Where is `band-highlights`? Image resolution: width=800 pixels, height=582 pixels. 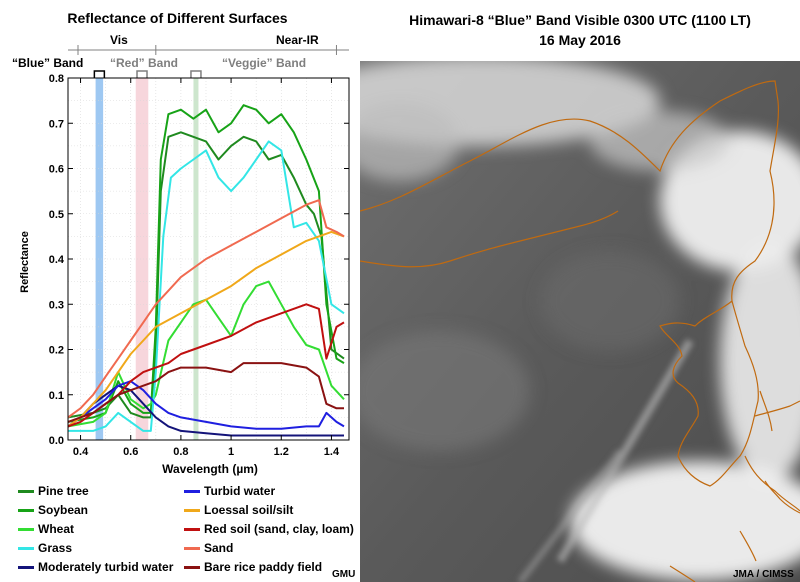 band-highlights is located at coordinates (147, 259).